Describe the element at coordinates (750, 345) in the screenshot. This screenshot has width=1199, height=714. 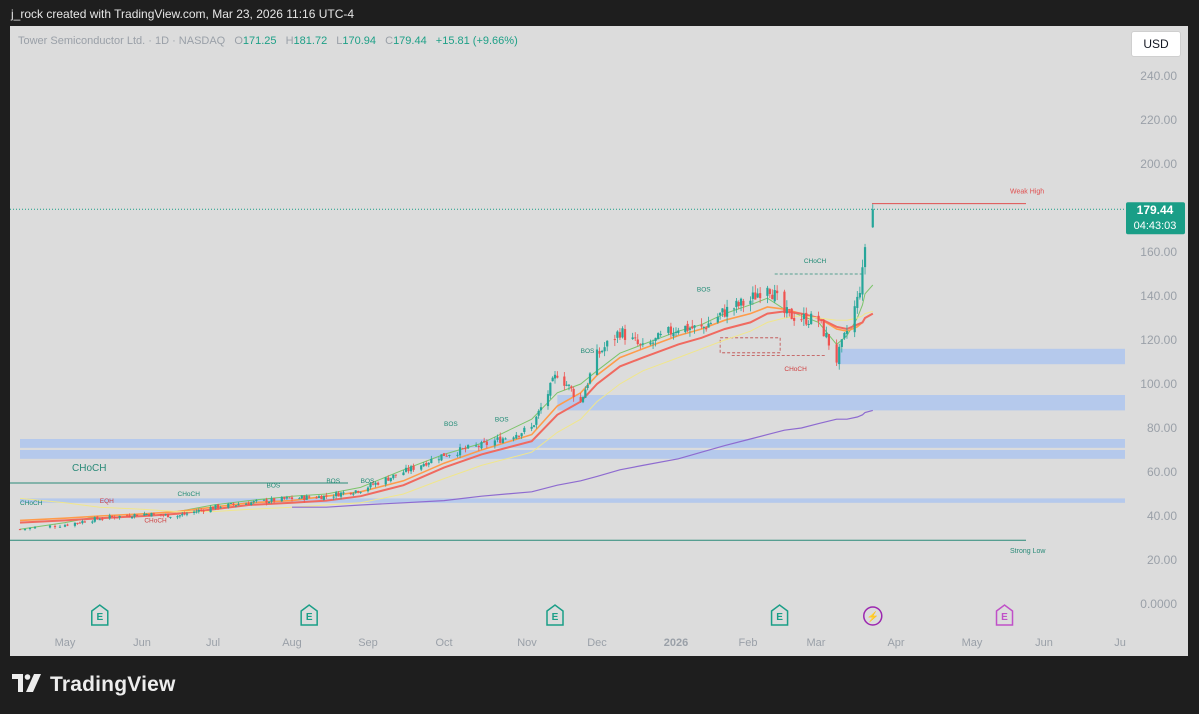
I see `structure-box` at that location.